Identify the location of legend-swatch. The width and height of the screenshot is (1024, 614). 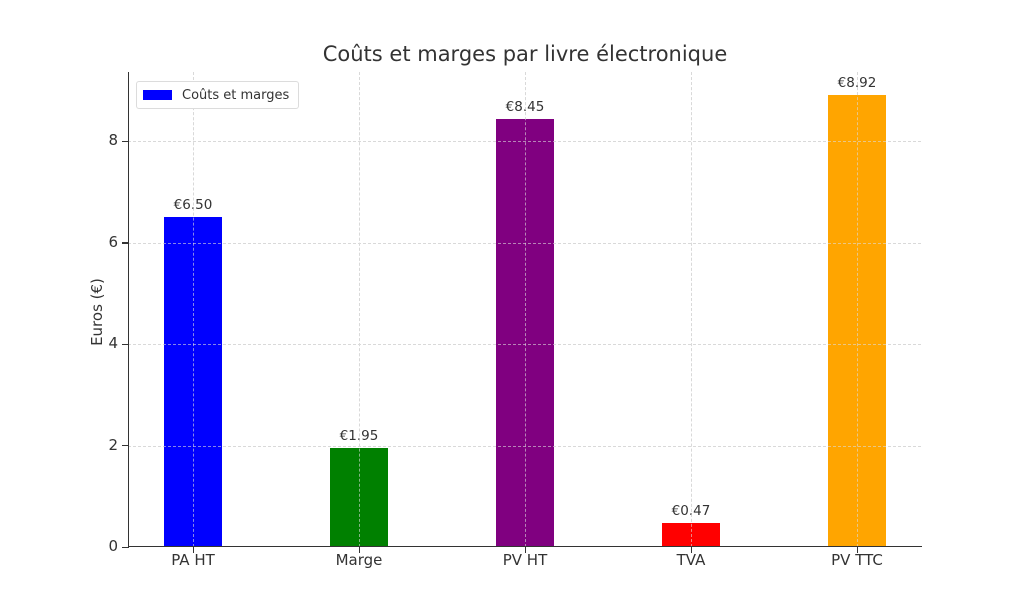
(157, 95).